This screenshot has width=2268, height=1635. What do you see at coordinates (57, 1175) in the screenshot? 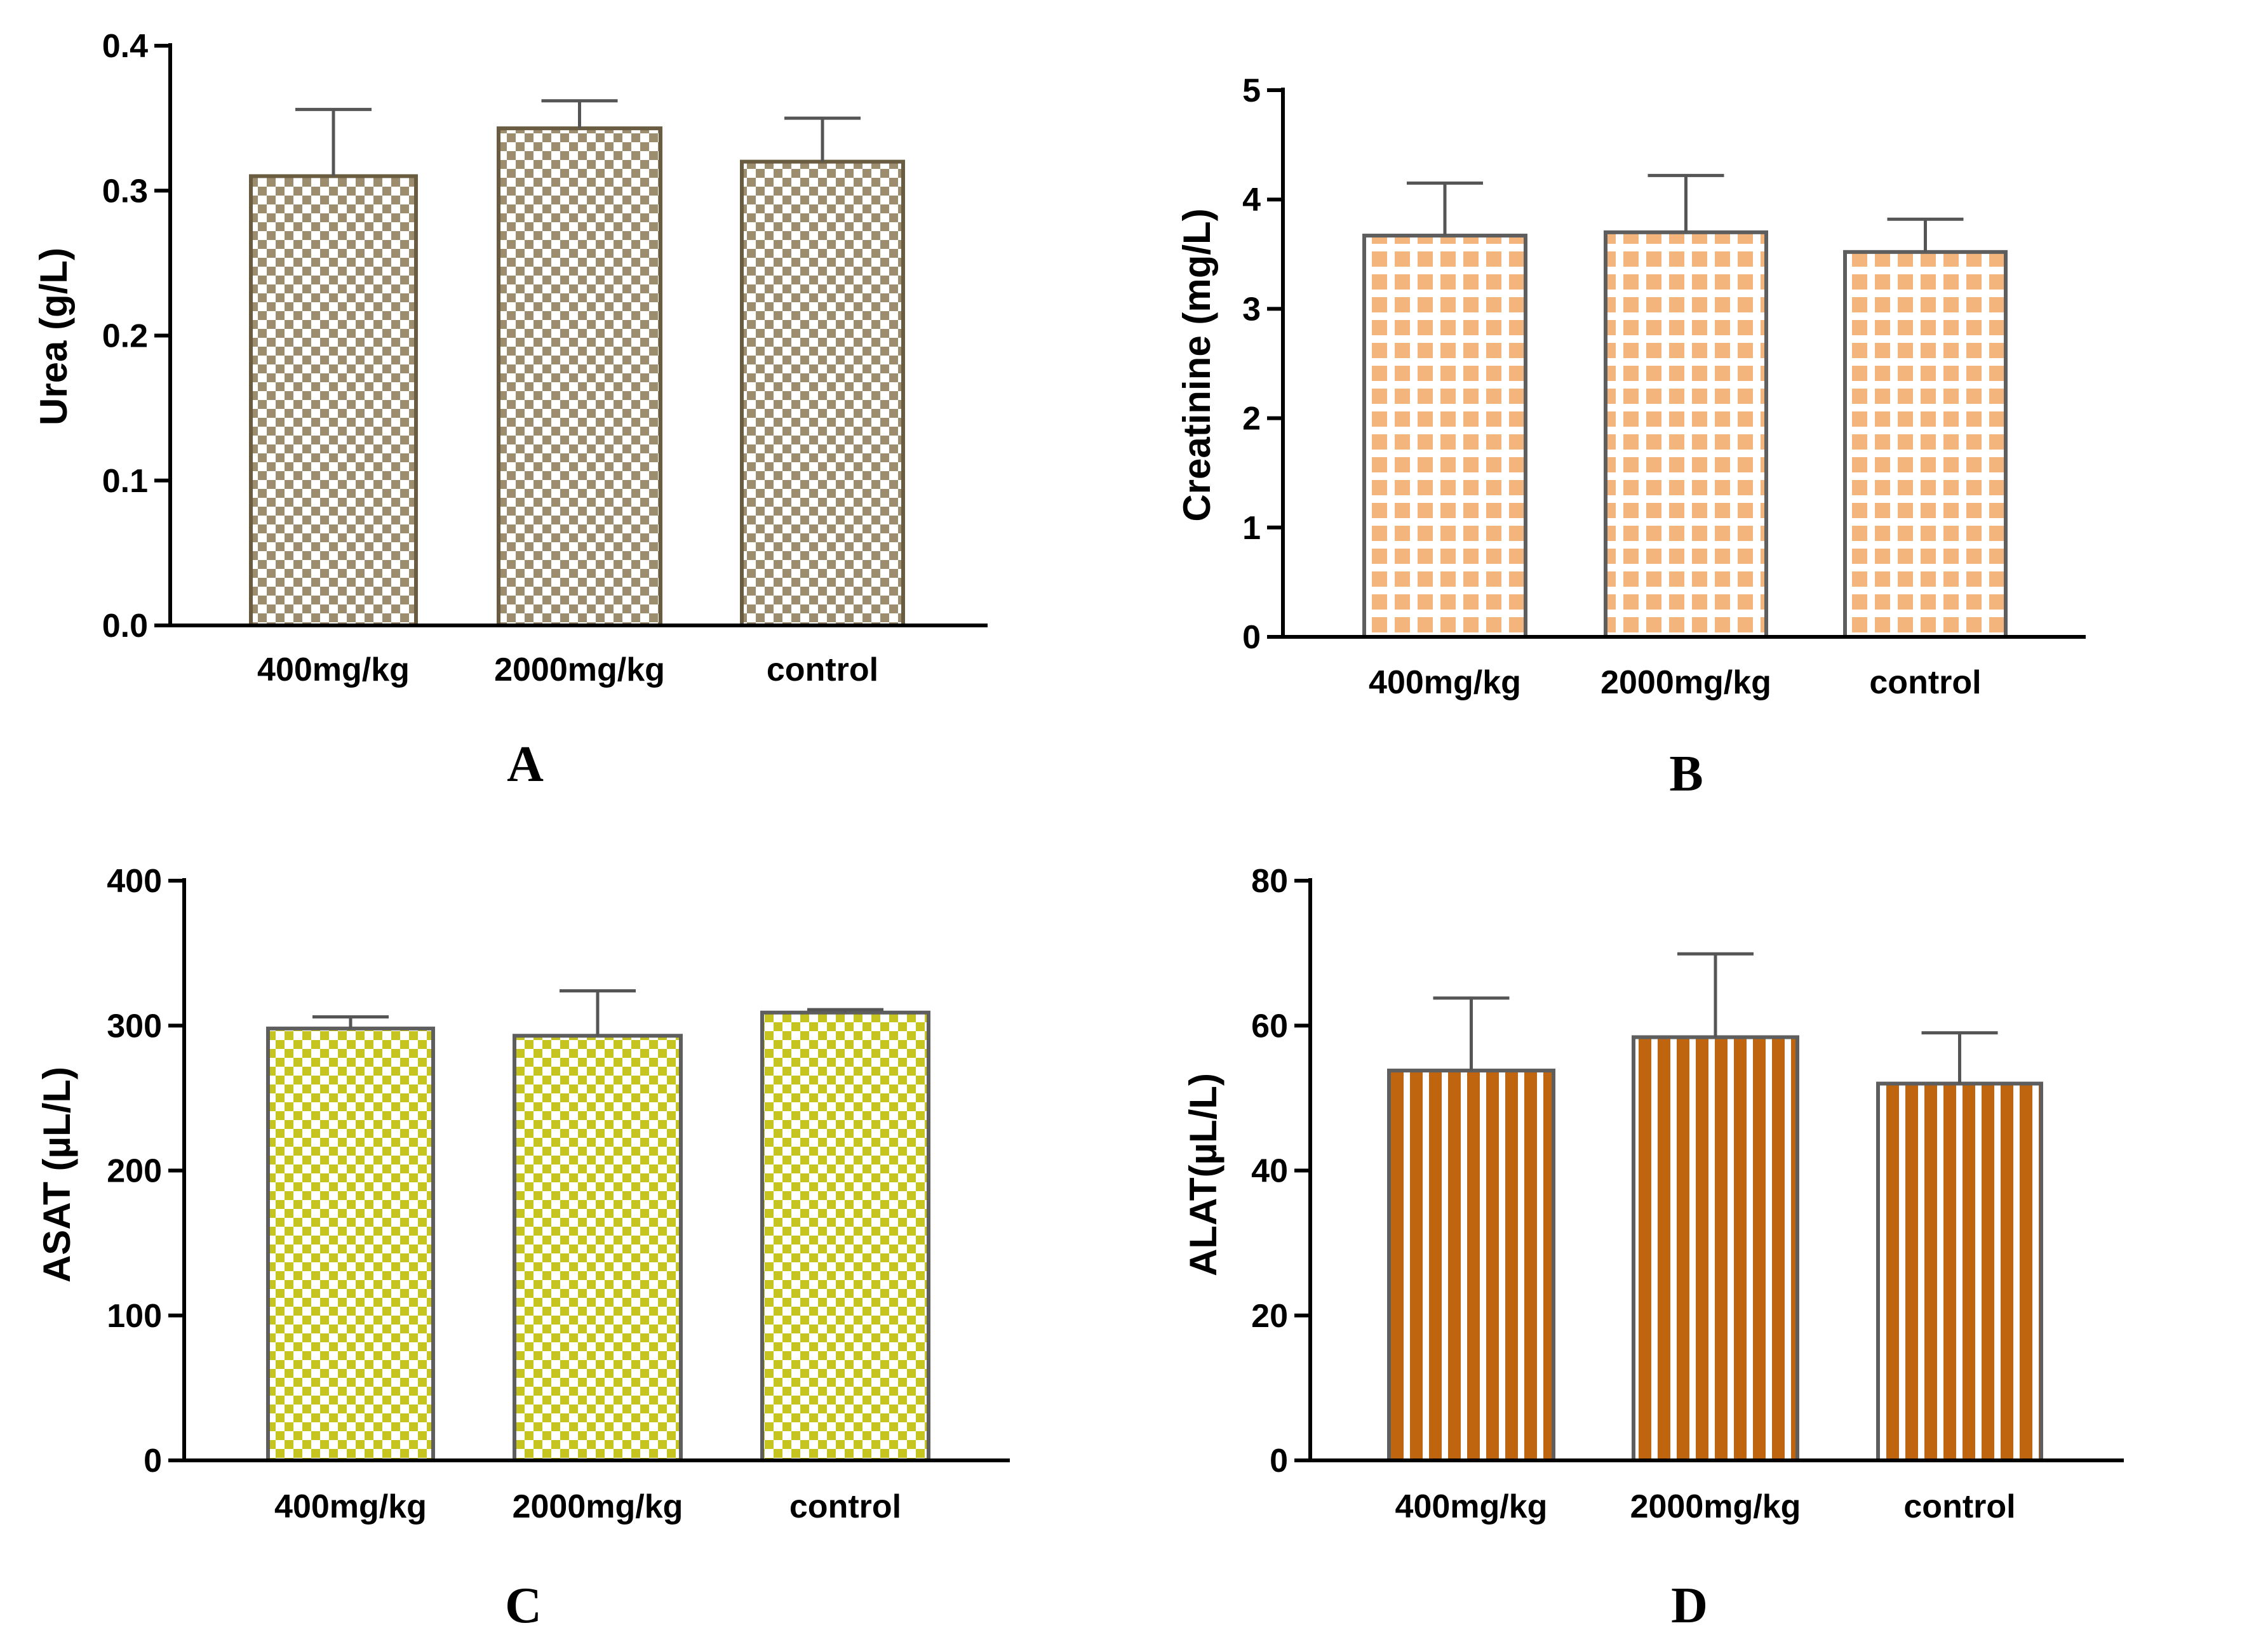
I see `y-axis-label-c: ASAT (µL/L)` at bounding box center [57, 1175].